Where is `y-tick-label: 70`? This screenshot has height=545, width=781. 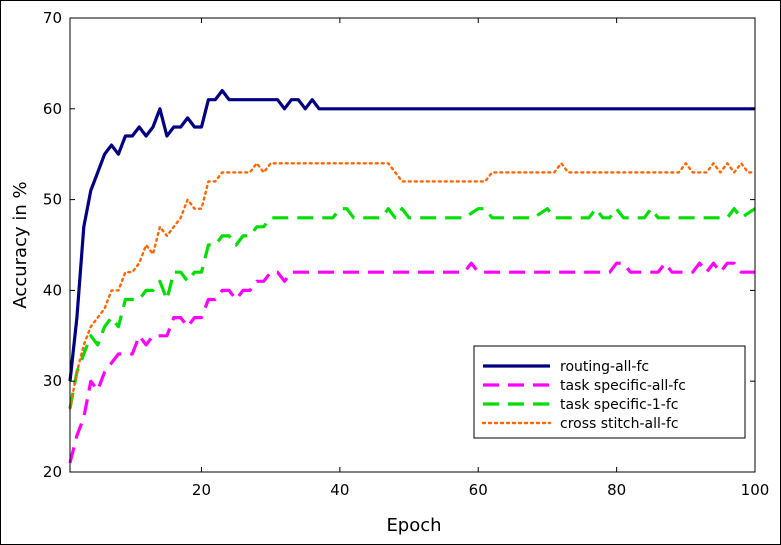 y-tick-label: 70 is located at coordinates (52, 18).